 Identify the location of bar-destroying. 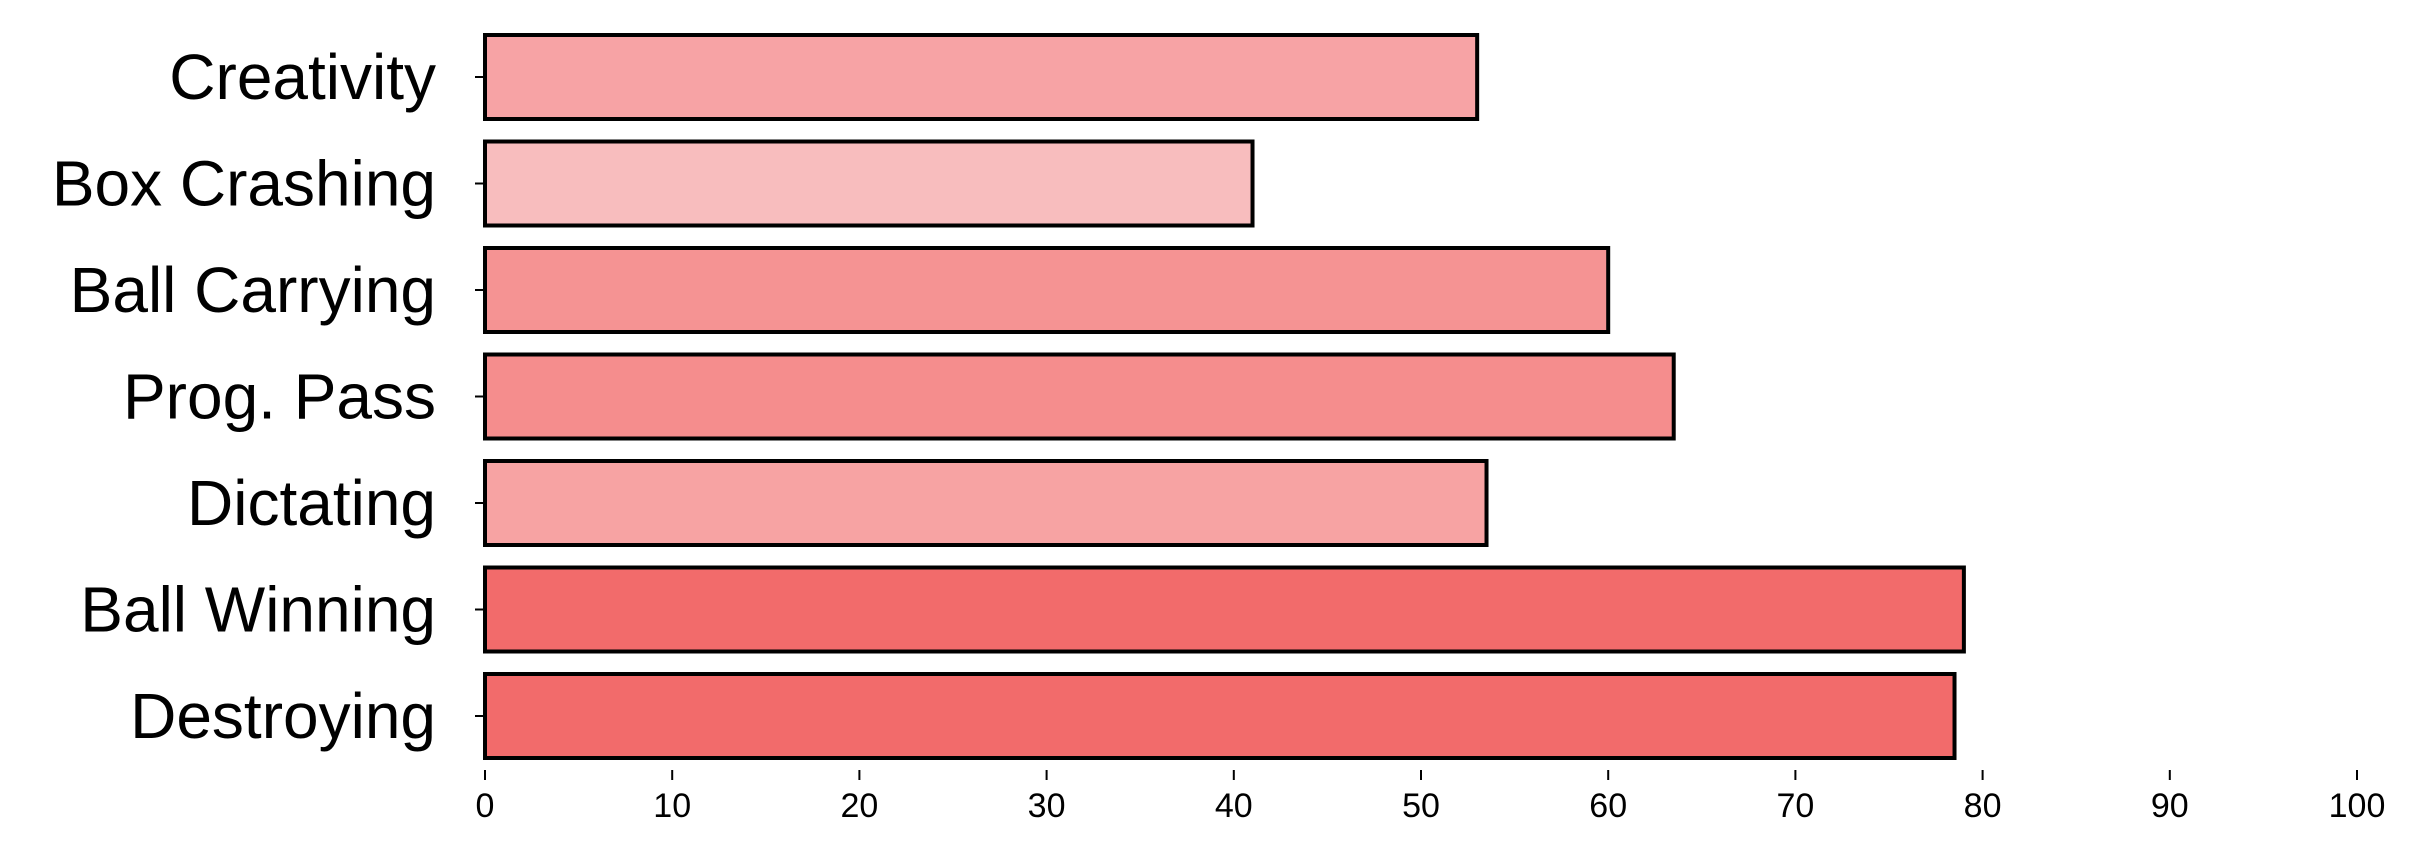
(1220, 716).